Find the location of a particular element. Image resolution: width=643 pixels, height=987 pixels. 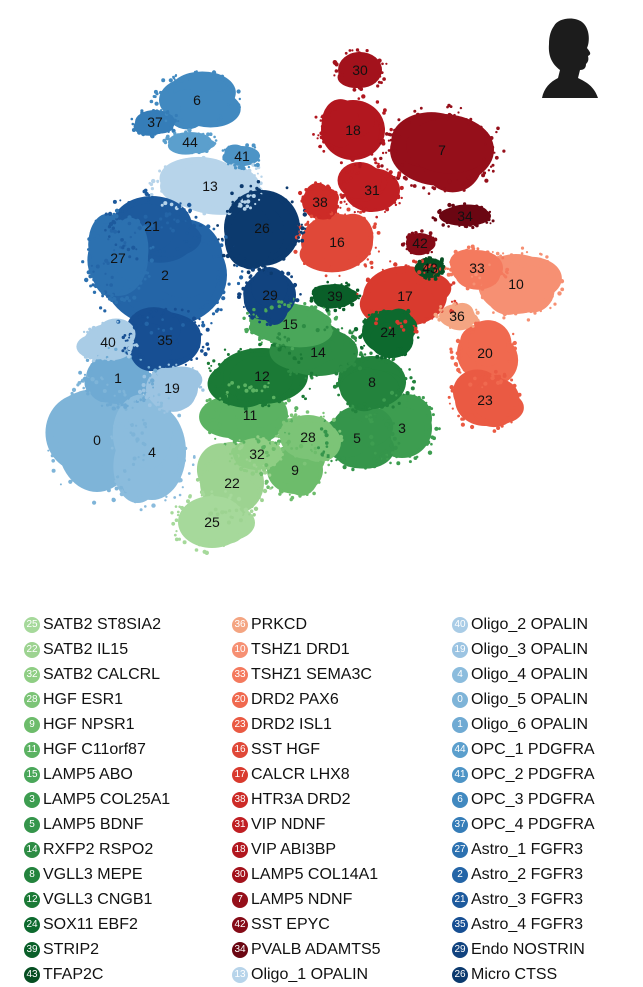

cluster-41-outlier-points is located at coordinates (241, 157).